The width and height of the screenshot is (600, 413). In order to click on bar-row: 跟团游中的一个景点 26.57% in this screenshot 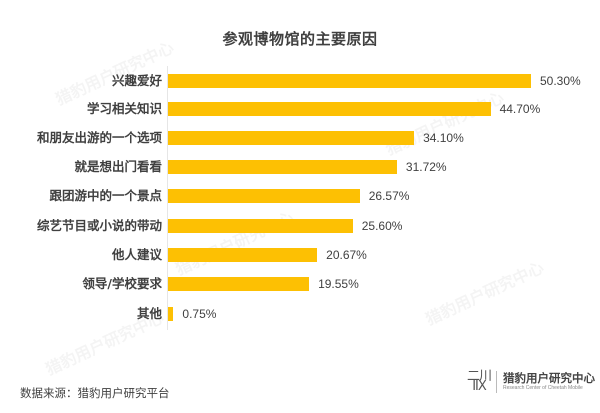, I will do `click(300, 195)`.